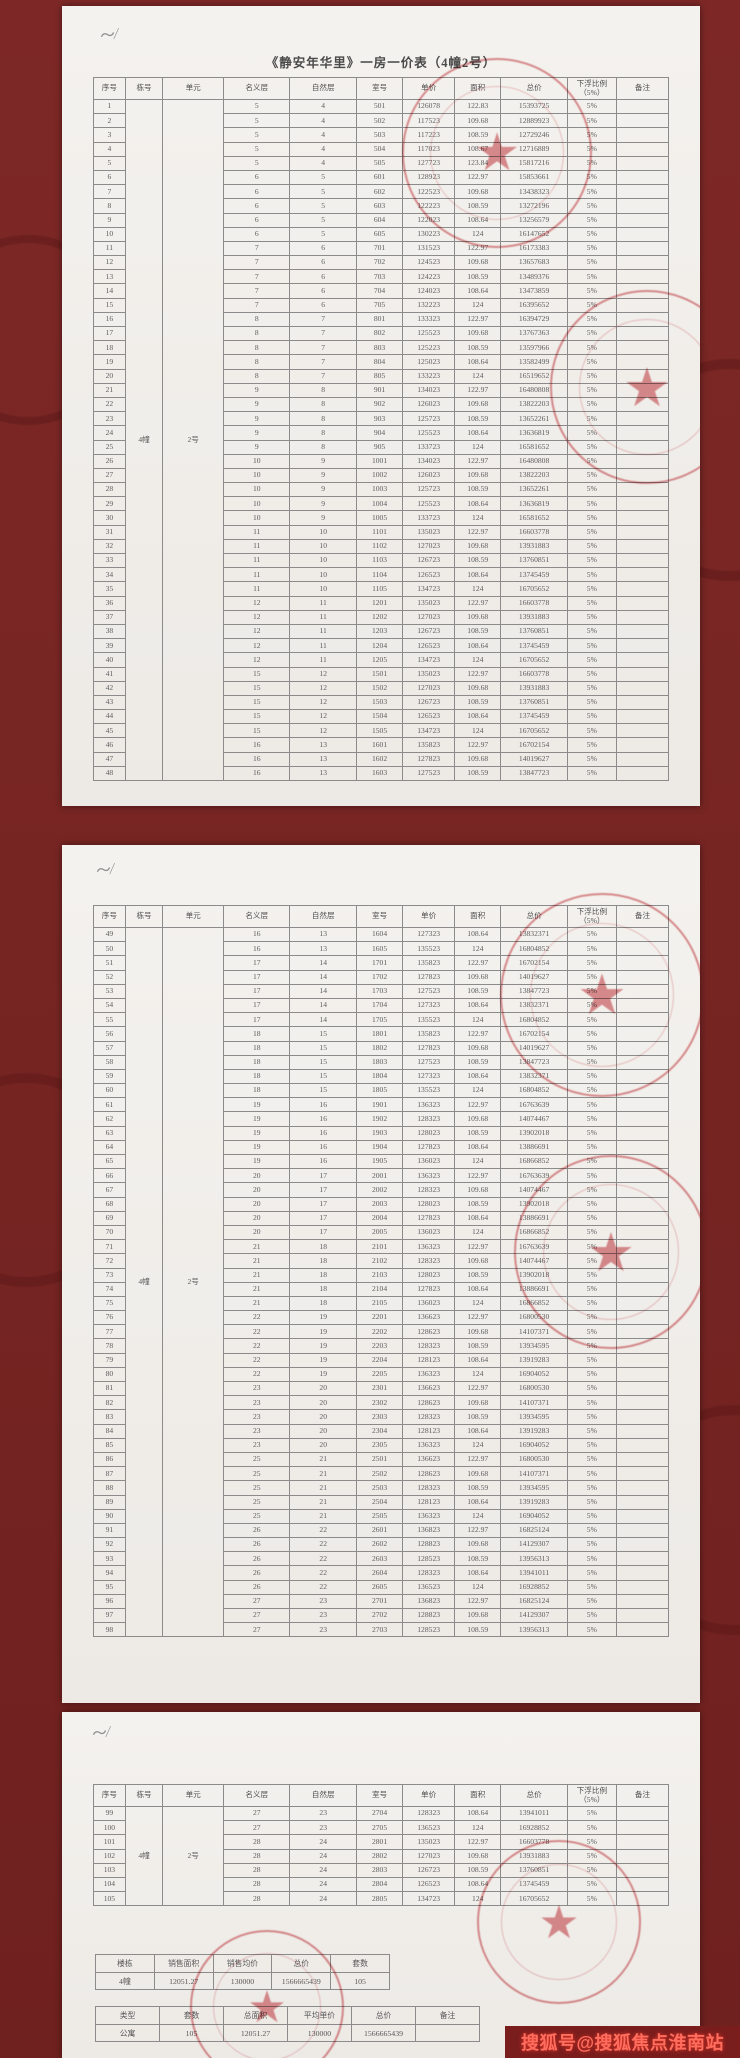  What do you see at coordinates (534, 1190) in the screenshot?
I see `cell-total-price: 14074467` at bounding box center [534, 1190].